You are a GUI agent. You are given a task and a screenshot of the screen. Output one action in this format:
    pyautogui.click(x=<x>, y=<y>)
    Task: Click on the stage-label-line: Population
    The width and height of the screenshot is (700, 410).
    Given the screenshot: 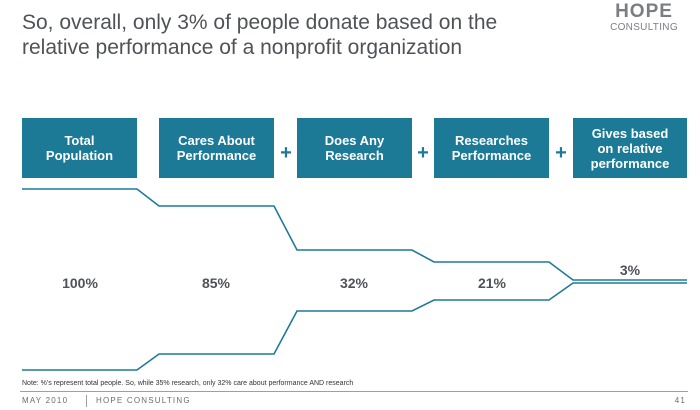 What is the action you would take?
    pyautogui.click(x=79, y=155)
    